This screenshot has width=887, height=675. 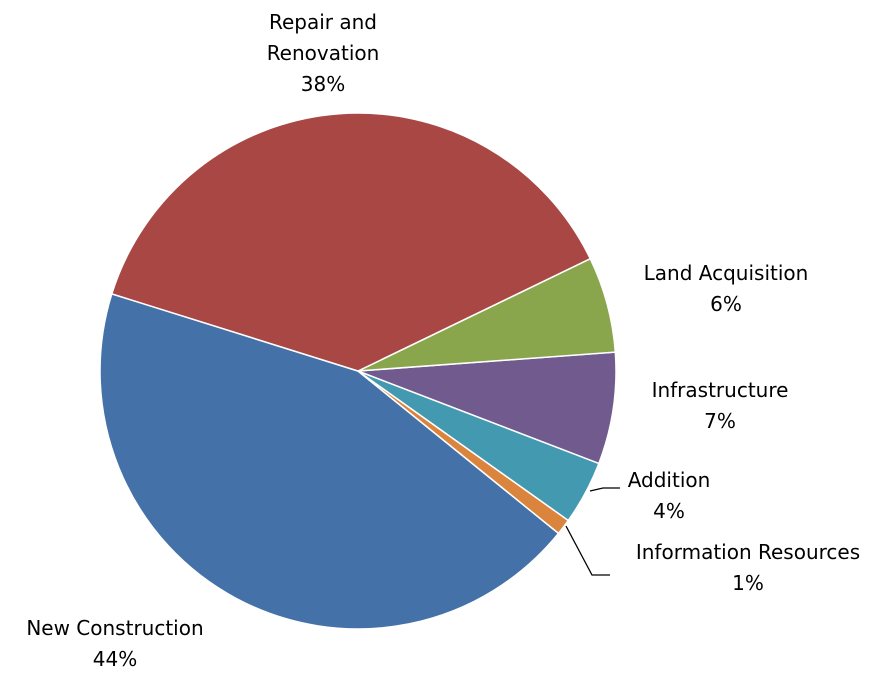 What do you see at coordinates (748, 583) in the screenshot?
I see `slice-percent: 1%` at bounding box center [748, 583].